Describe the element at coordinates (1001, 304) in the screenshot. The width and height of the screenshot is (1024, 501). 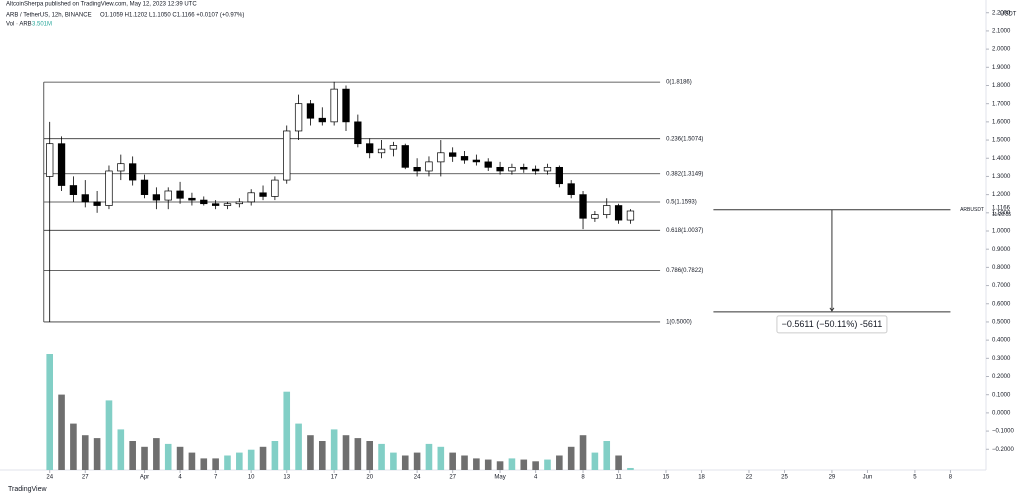
I see `y-tick-label: 0.6000` at that location.